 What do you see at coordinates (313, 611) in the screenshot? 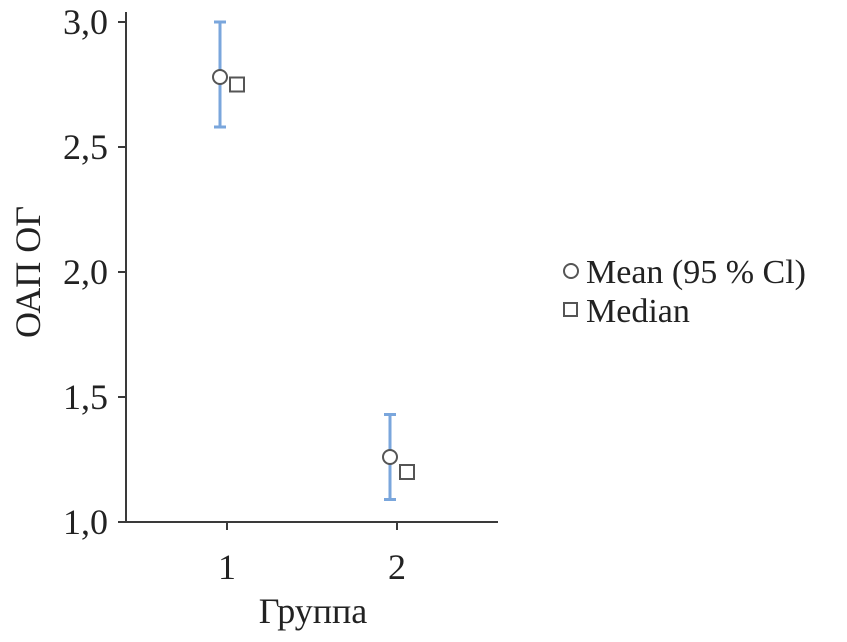
I see `x-axis-title: Группа` at bounding box center [313, 611].